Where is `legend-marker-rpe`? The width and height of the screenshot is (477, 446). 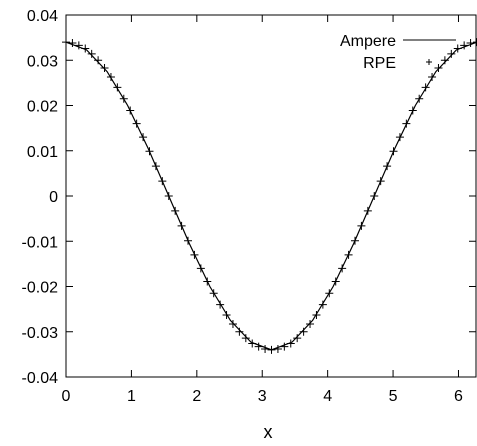 legend-marker-rpe is located at coordinates (429, 62).